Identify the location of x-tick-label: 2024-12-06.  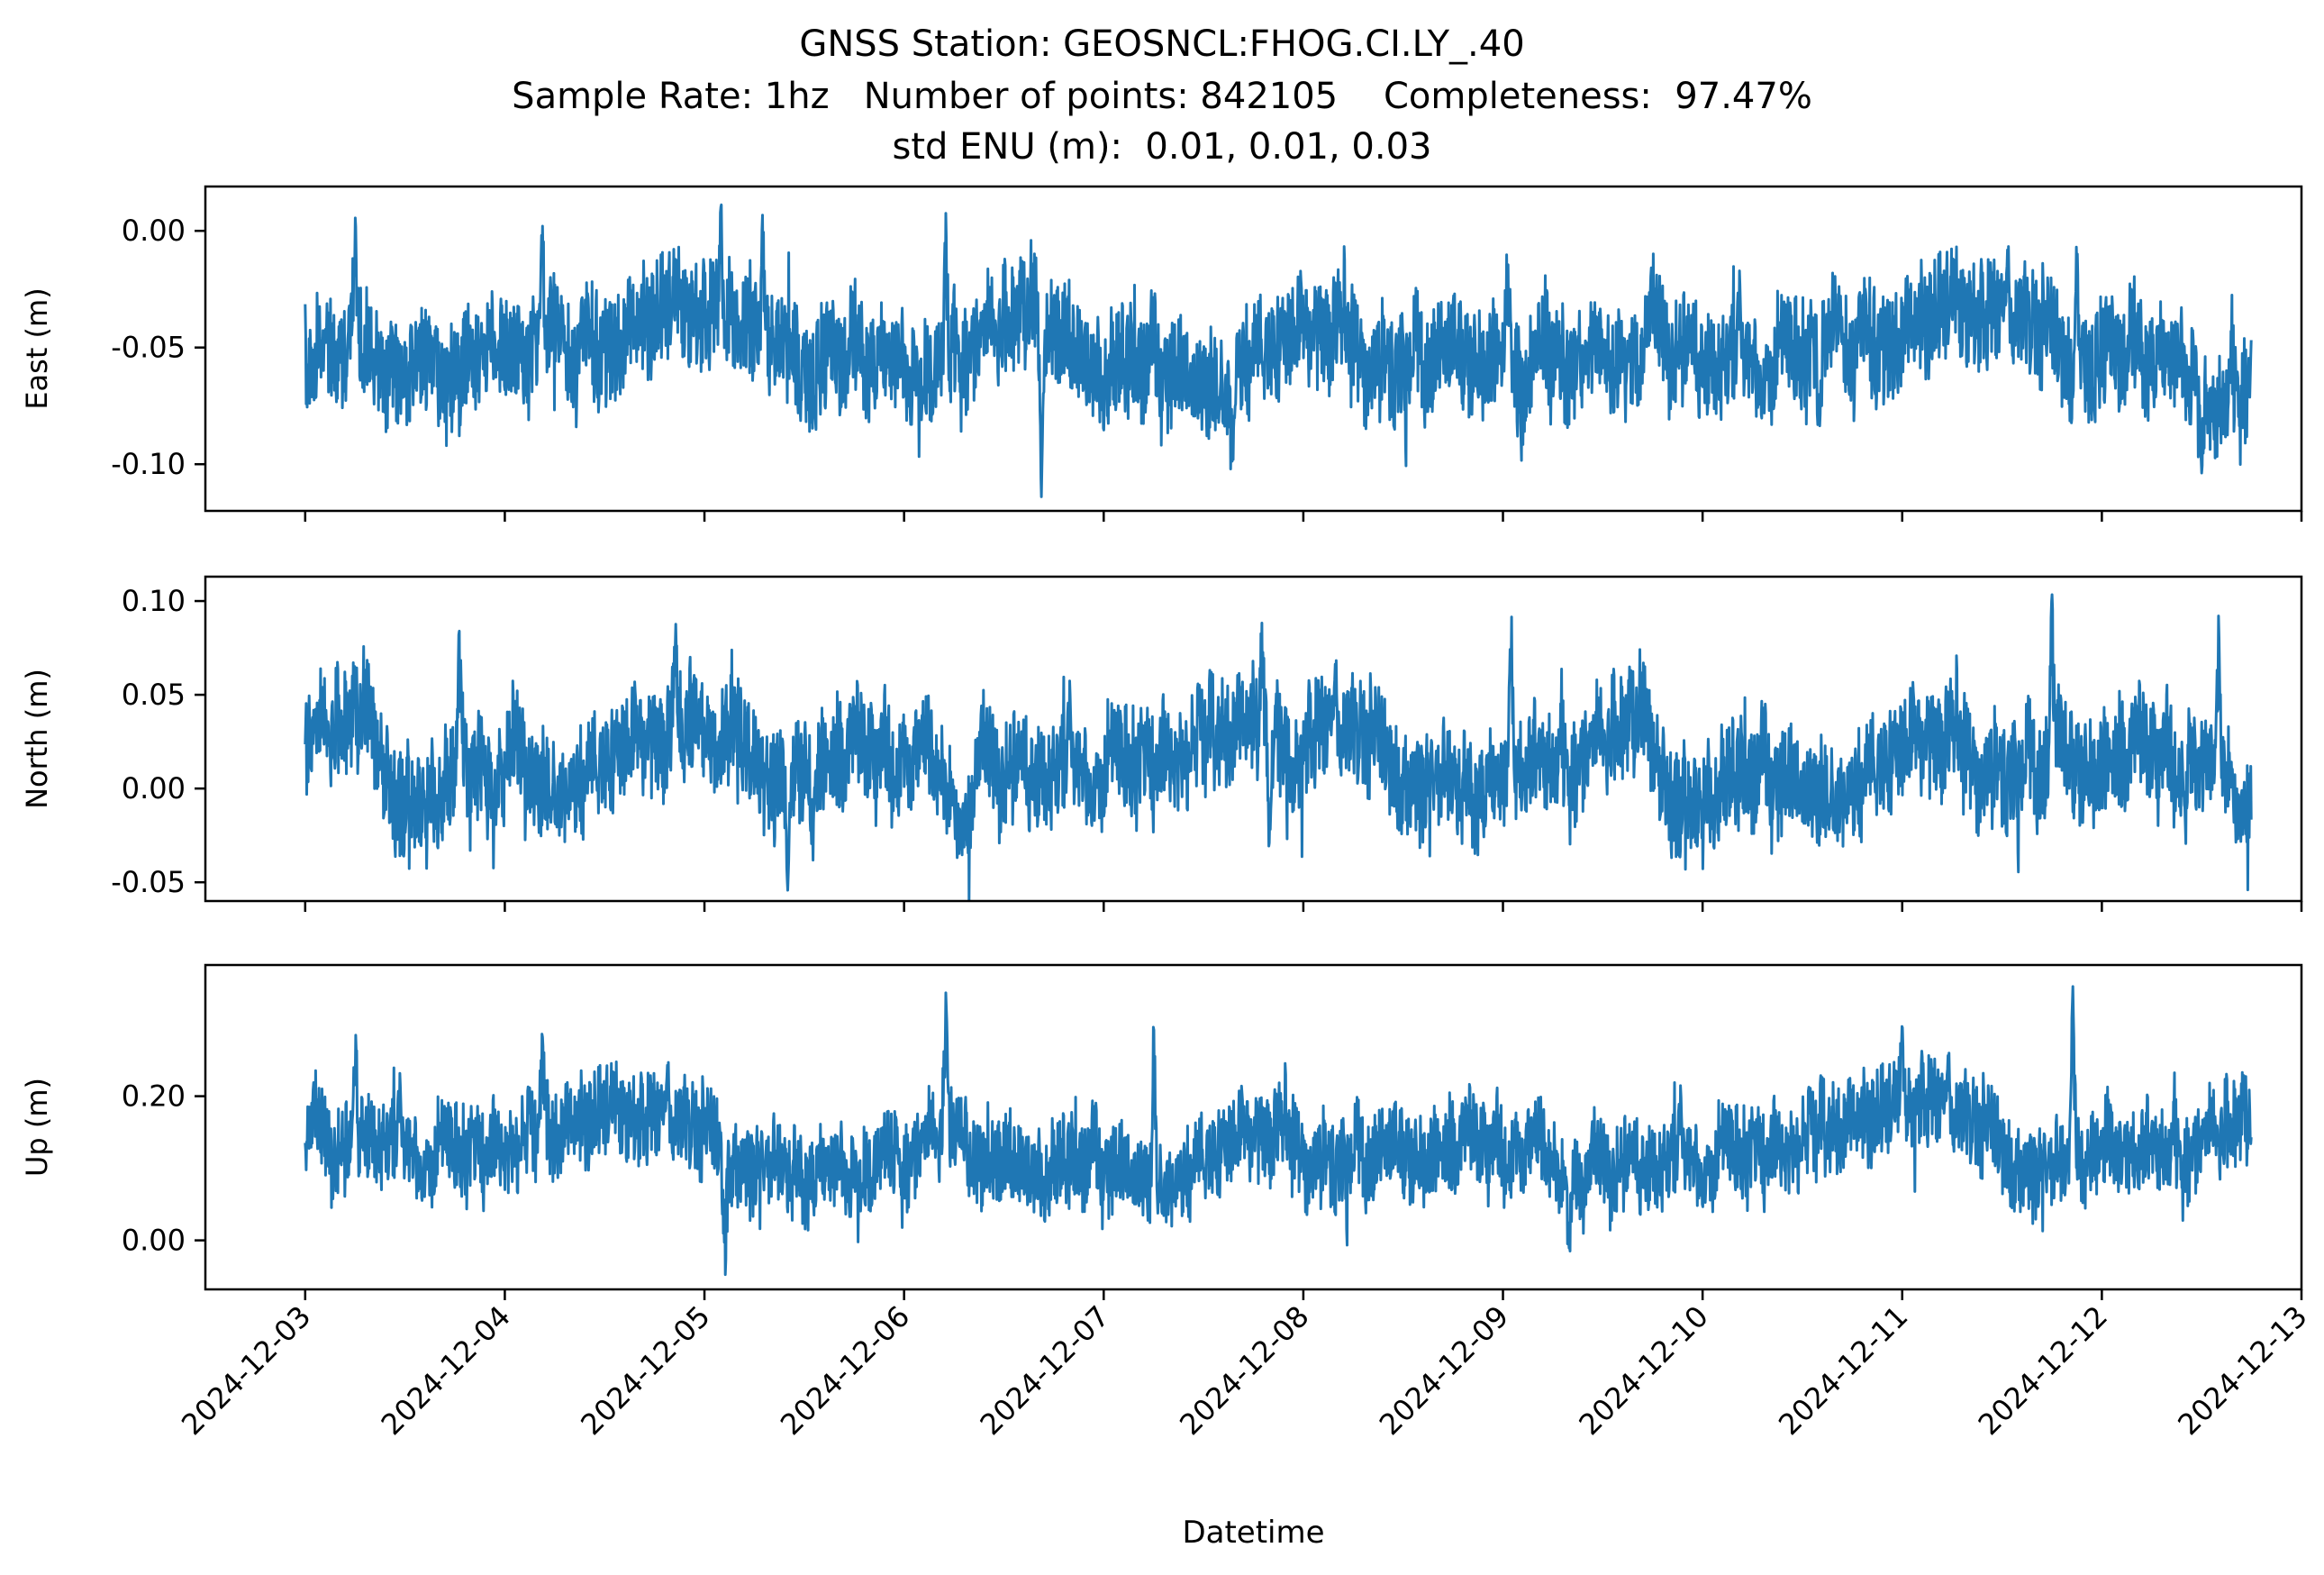
(845, 1370).